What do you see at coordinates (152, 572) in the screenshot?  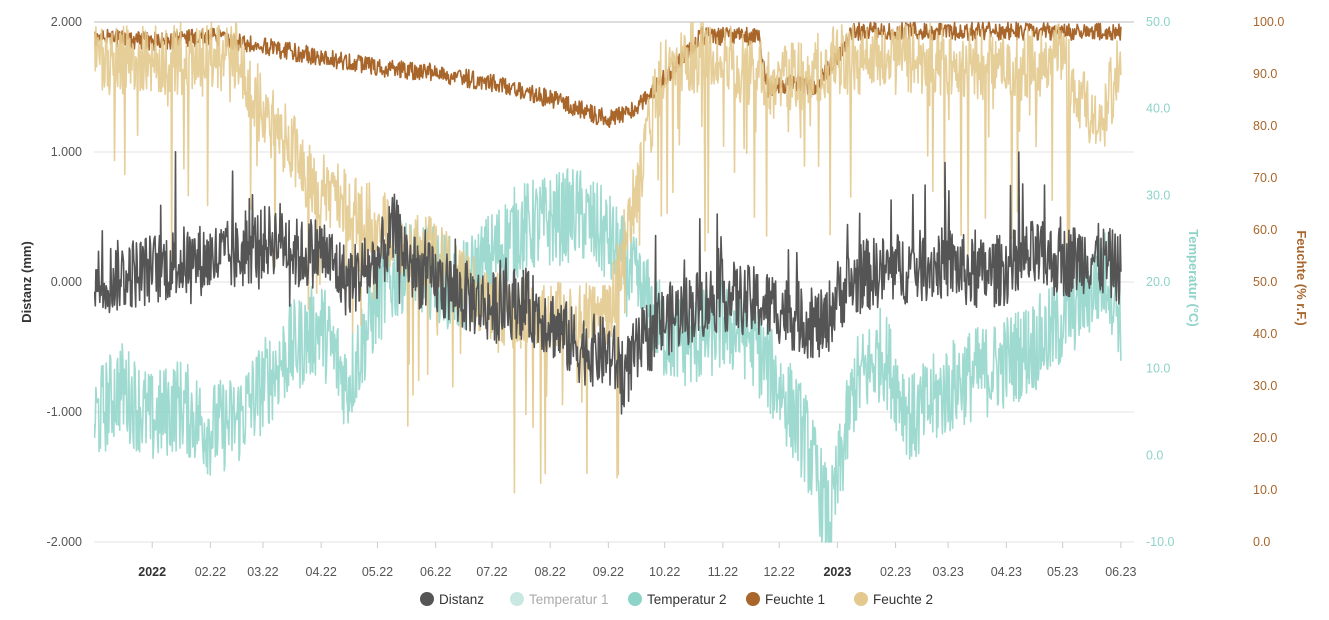 I see `x-tick-label: 2022` at bounding box center [152, 572].